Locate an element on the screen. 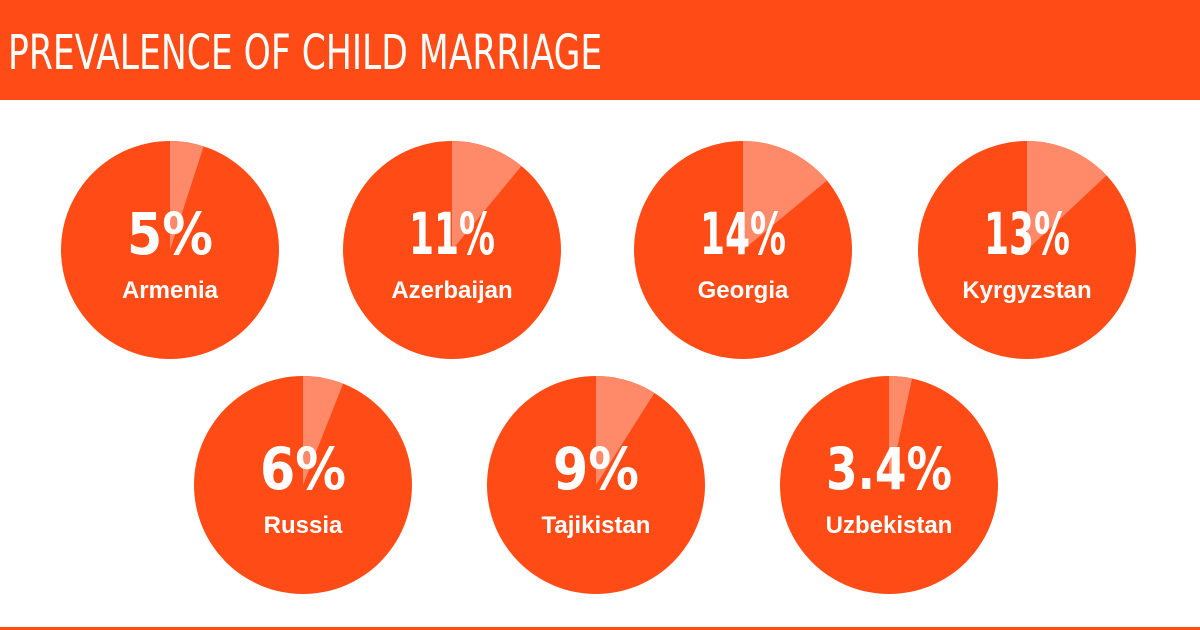 This screenshot has height=630, width=1200. pie-kyrgyzstan: 13% Kyrgyzstan is located at coordinates (1027, 250).